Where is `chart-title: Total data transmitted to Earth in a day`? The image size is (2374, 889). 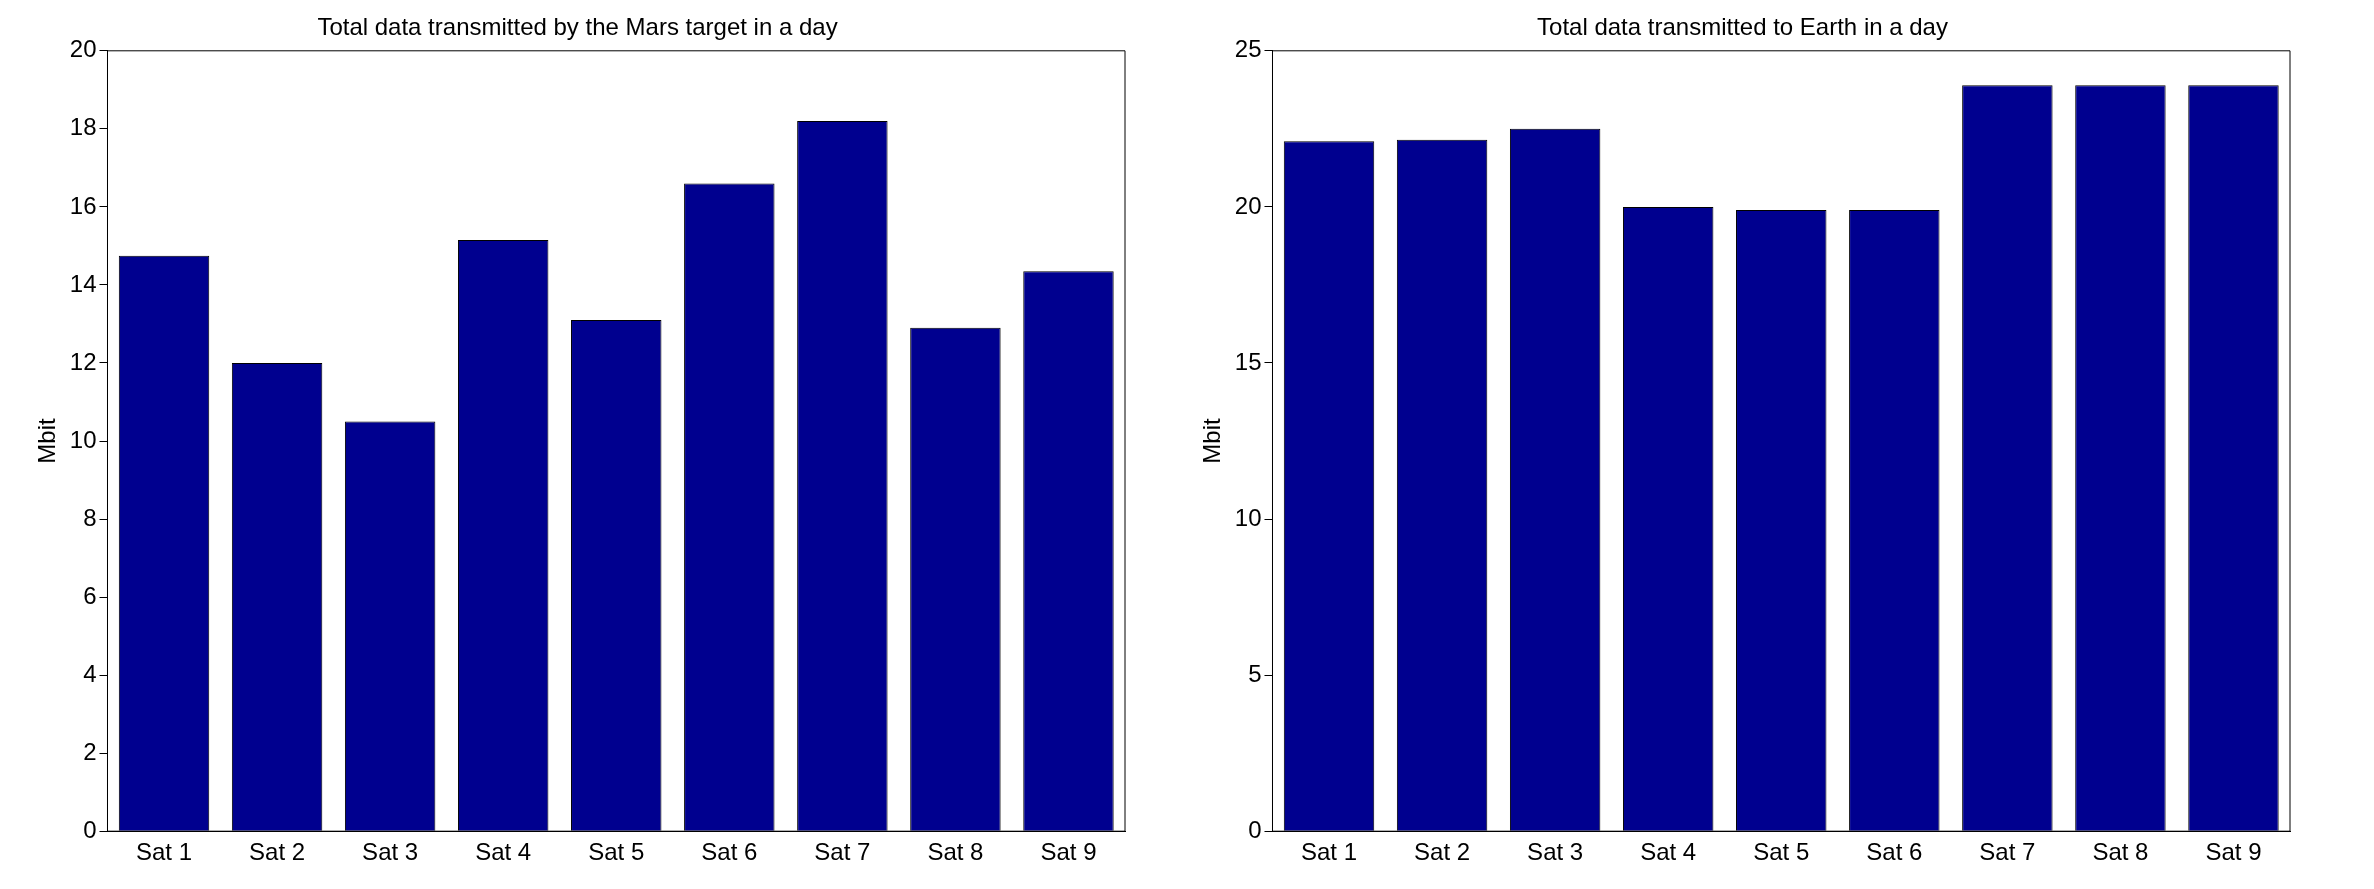 chart-title: Total data transmitted to Earth in a day is located at coordinates (1742, 27).